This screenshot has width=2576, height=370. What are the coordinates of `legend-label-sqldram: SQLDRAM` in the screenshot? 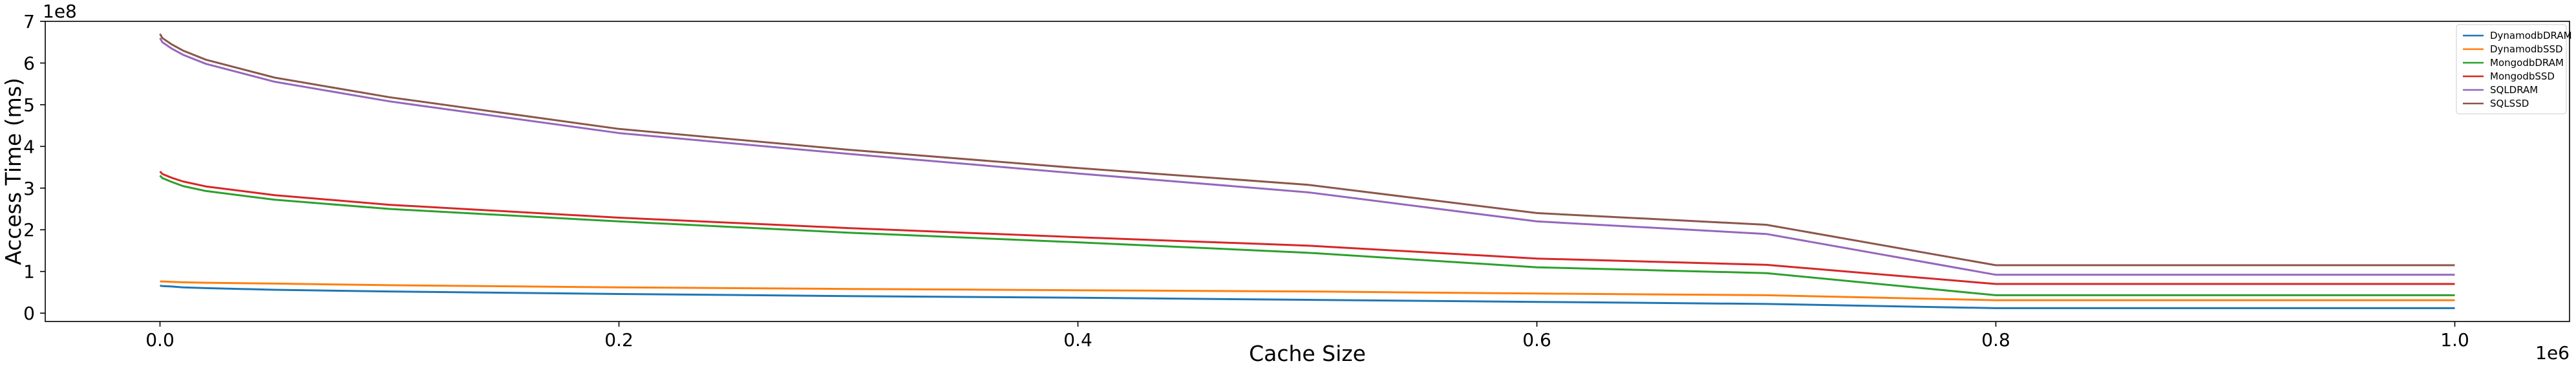 It's located at (2514, 90).